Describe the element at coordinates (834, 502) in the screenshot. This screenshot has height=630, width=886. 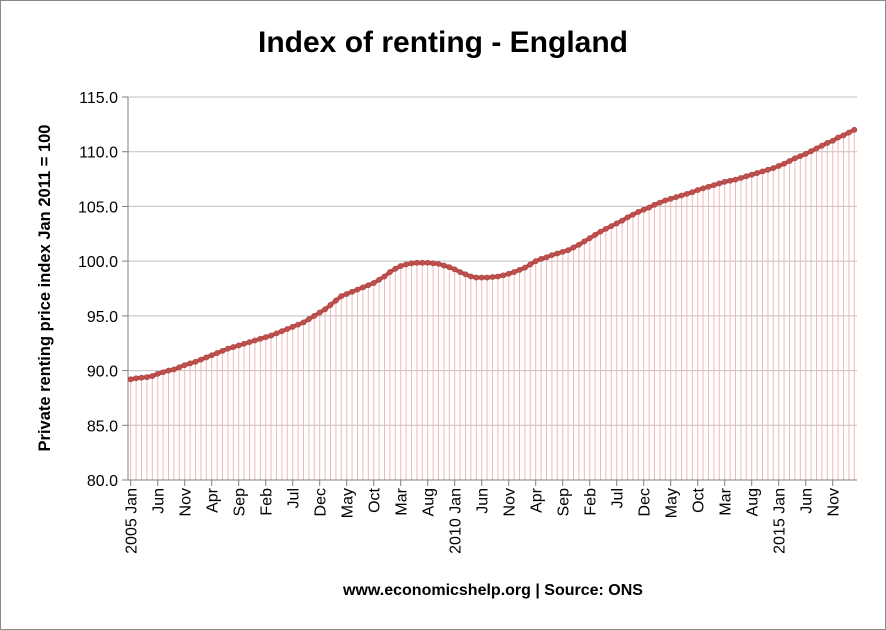
I see `x-tick-label: Nov` at that location.